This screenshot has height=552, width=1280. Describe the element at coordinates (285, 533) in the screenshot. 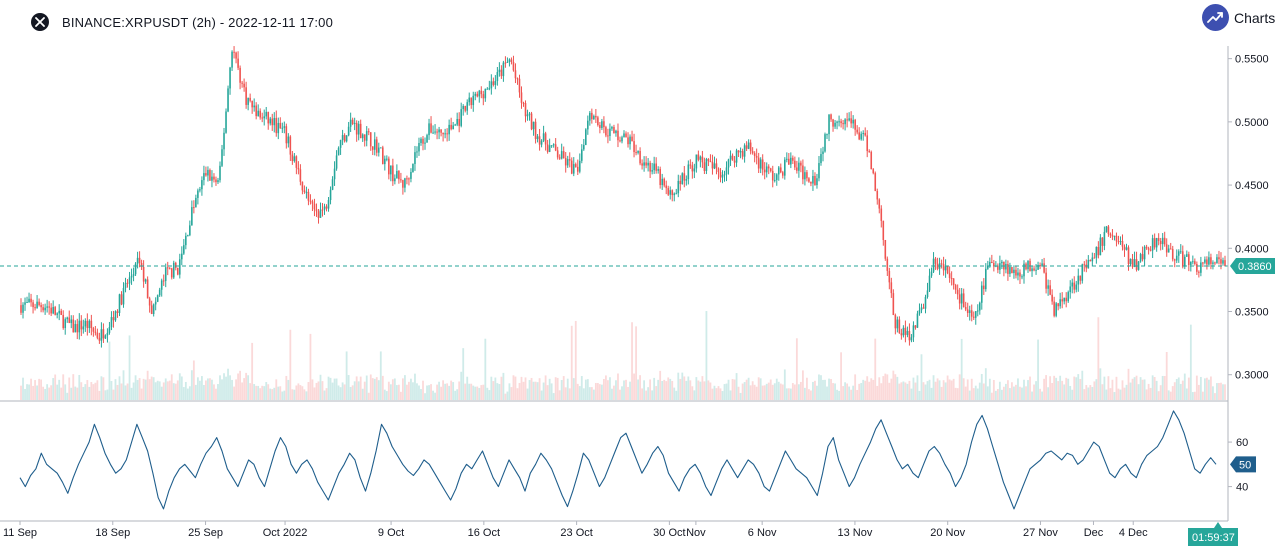

I see `time-tick-label: Oct 2022` at that location.